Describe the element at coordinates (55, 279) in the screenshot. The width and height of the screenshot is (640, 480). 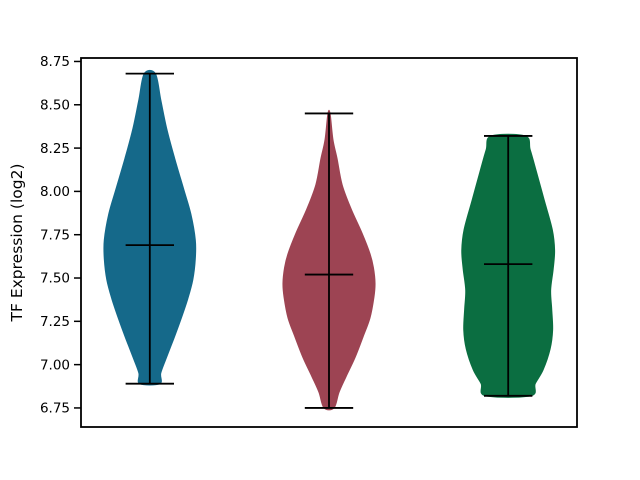
I see `y-tick-label: 7.50` at that location.